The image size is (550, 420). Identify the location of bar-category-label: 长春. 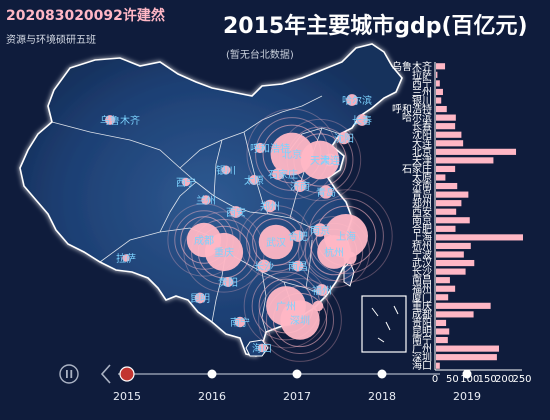
(422, 127).